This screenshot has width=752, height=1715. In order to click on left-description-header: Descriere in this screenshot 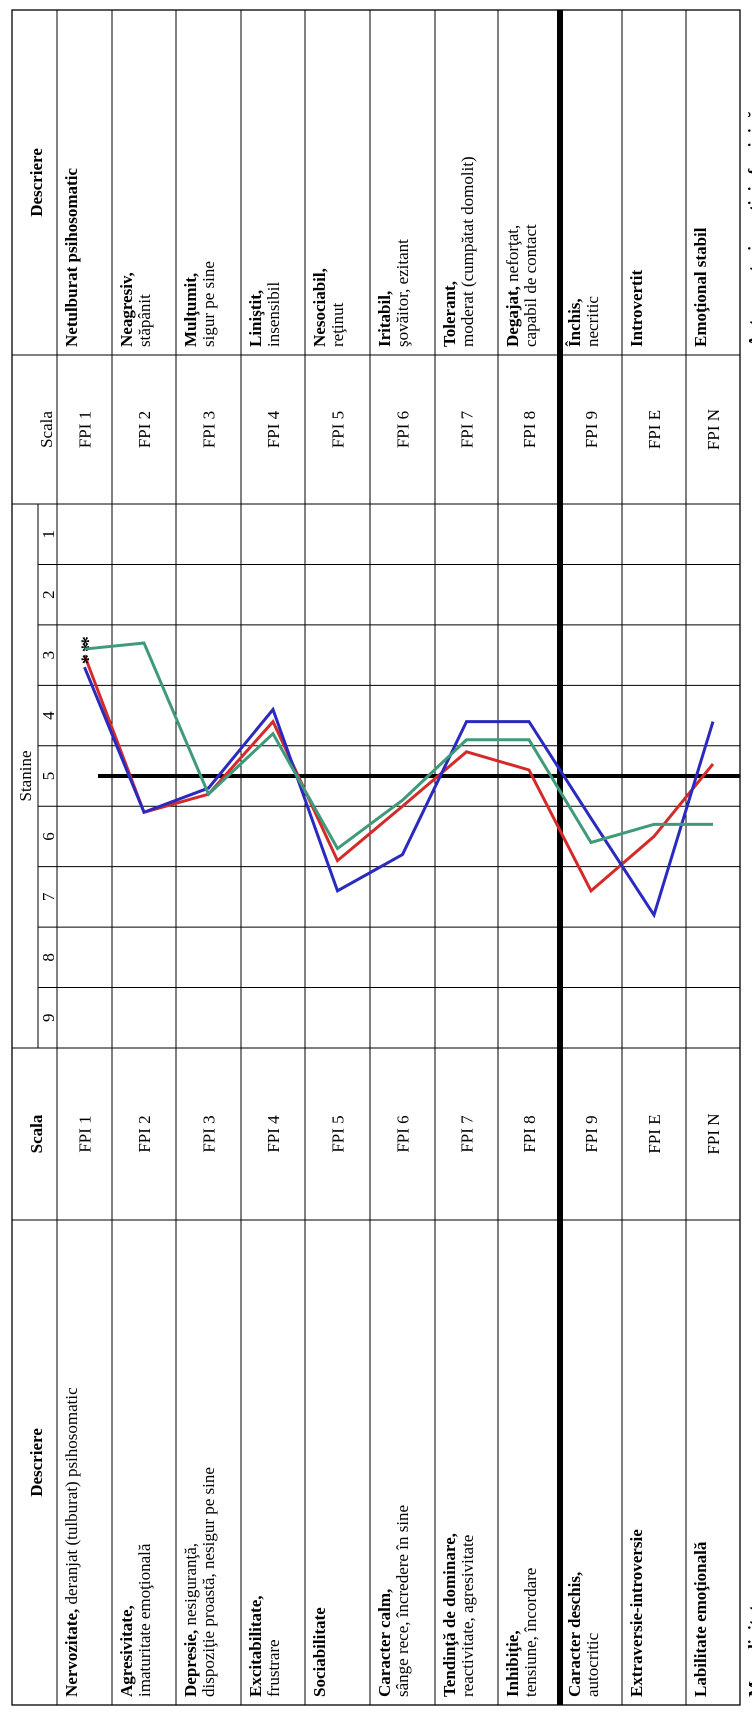, I will do `click(36, 1462)`.